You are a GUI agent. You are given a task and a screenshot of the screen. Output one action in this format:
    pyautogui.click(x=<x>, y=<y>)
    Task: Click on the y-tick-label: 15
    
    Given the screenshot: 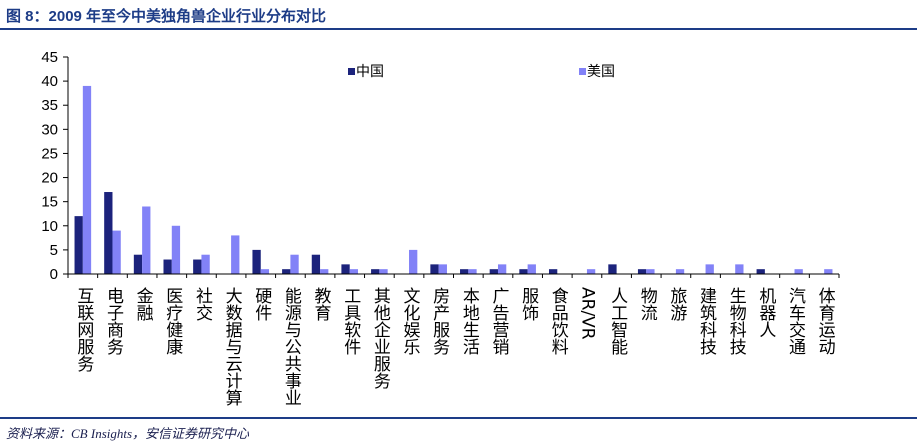 What is the action you would take?
    pyautogui.click(x=49, y=202)
    